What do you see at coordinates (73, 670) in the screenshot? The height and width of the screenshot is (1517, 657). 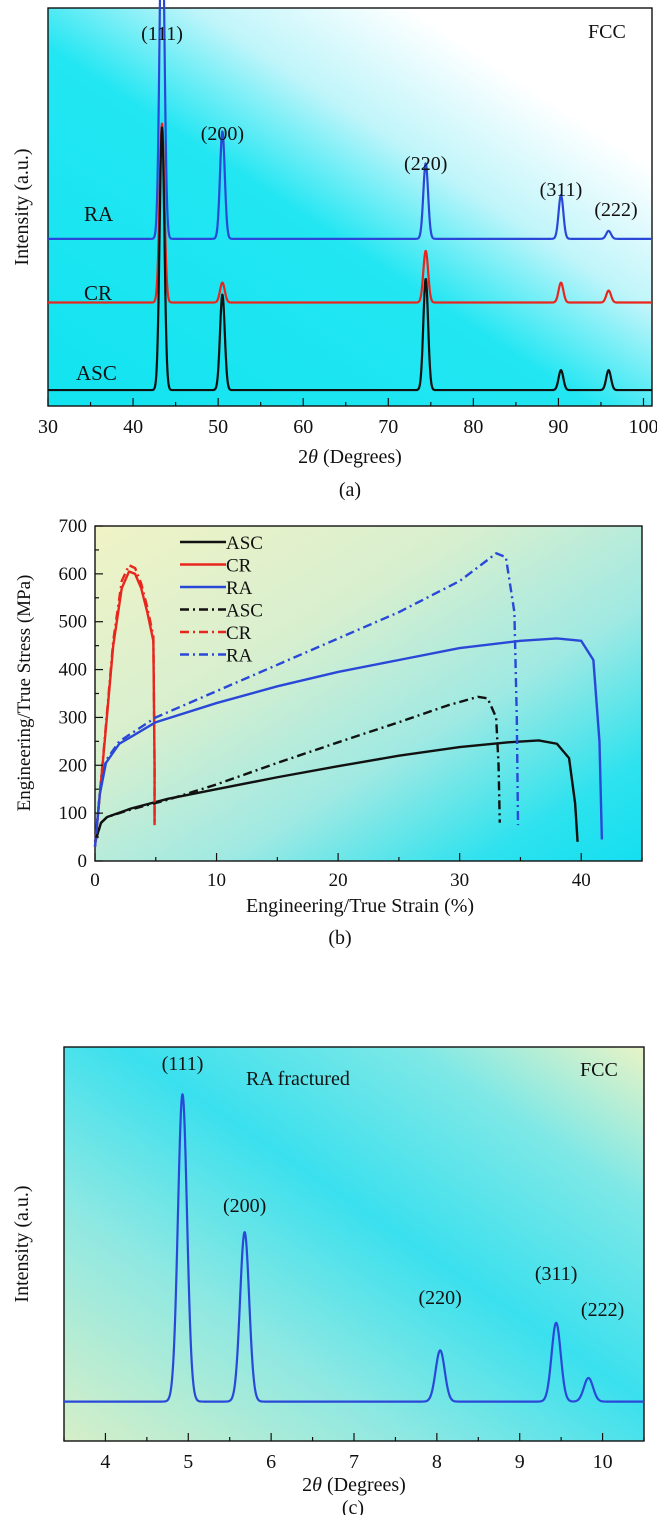 I see `y-tick-label: 400` at bounding box center [73, 670].